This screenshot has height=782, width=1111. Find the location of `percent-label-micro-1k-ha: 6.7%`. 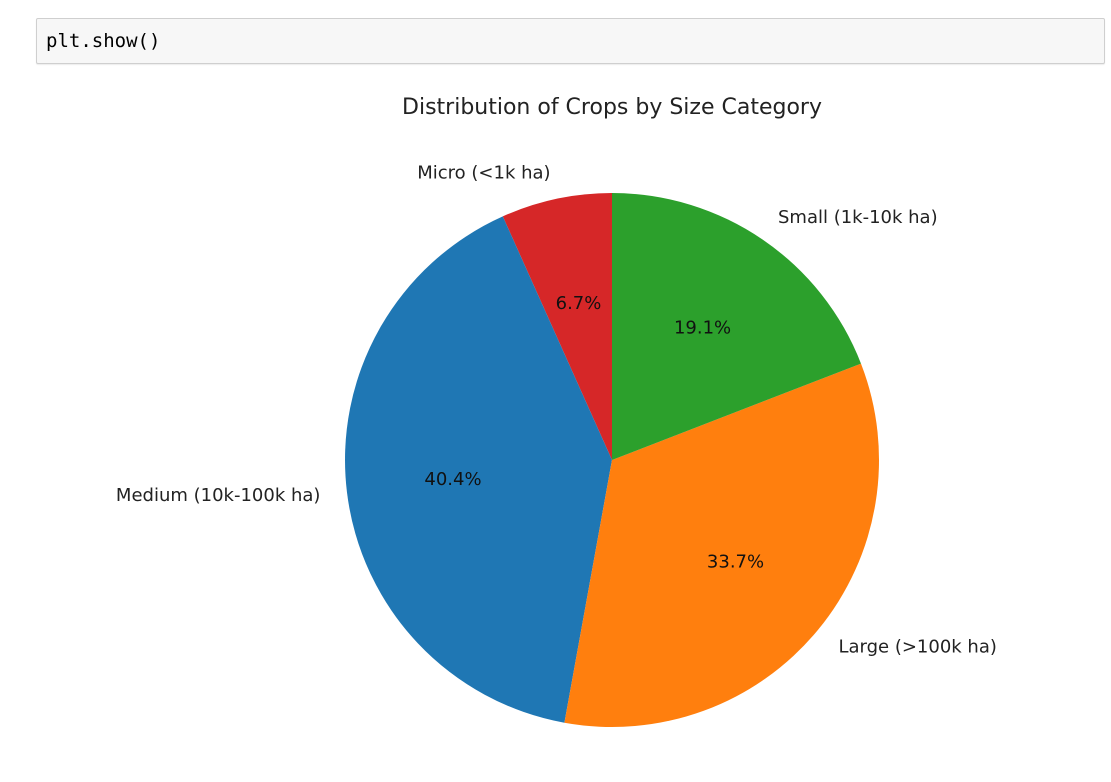

percent-label-micro-1k-ha: 6.7% is located at coordinates (579, 303).